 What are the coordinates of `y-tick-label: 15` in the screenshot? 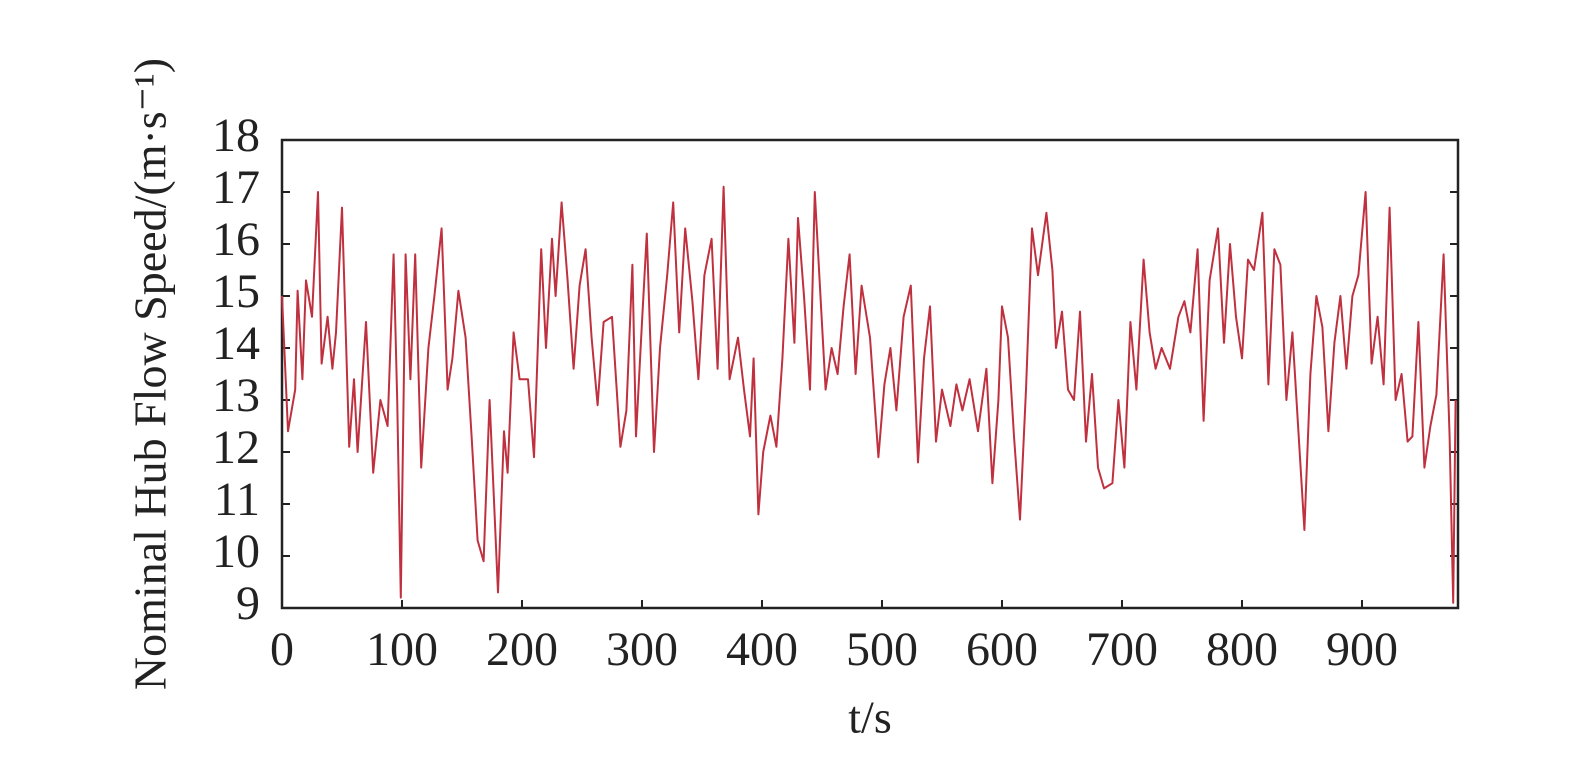 It's located at (236, 291).